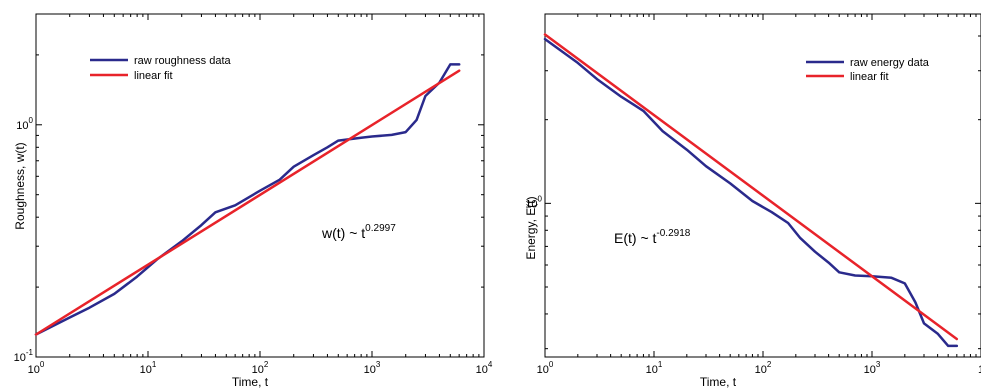  I want to click on annotation-exponent: 0.2997, so click(380, 228).